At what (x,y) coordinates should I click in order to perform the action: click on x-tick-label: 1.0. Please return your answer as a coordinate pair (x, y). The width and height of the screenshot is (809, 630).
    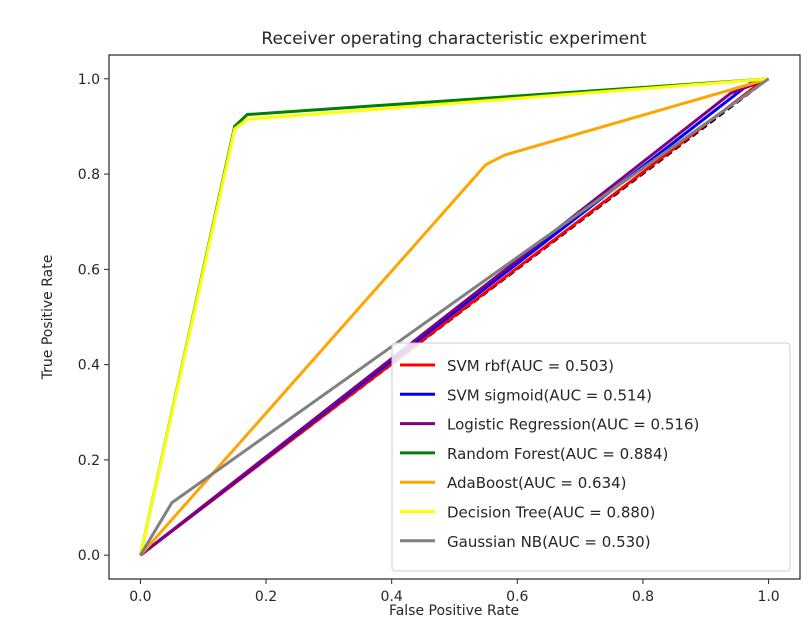
    Looking at the image, I should click on (768, 597).